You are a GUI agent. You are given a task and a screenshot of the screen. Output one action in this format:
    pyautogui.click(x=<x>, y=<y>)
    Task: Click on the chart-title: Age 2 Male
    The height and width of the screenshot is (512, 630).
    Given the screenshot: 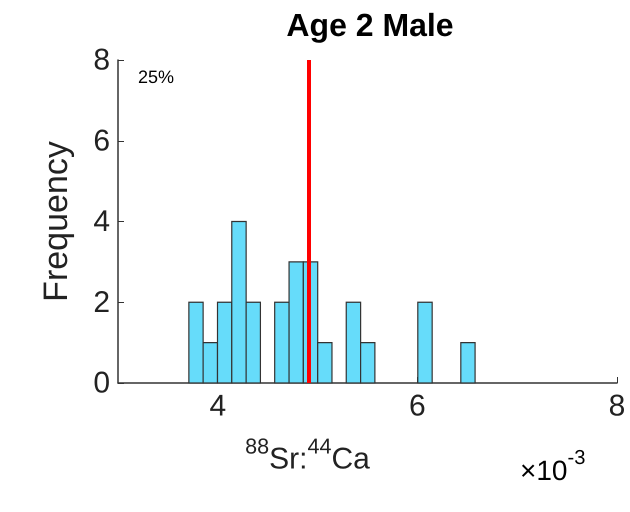 What is the action you would take?
    pyautogui.click(x=370, y=25)
    